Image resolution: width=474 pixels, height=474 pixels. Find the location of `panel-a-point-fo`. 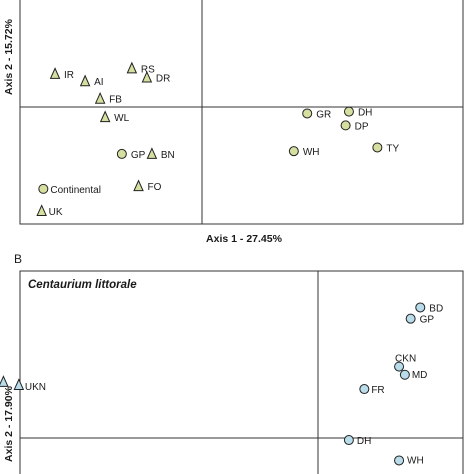

panel-a-point-fo is located at coordinates (138, 185).